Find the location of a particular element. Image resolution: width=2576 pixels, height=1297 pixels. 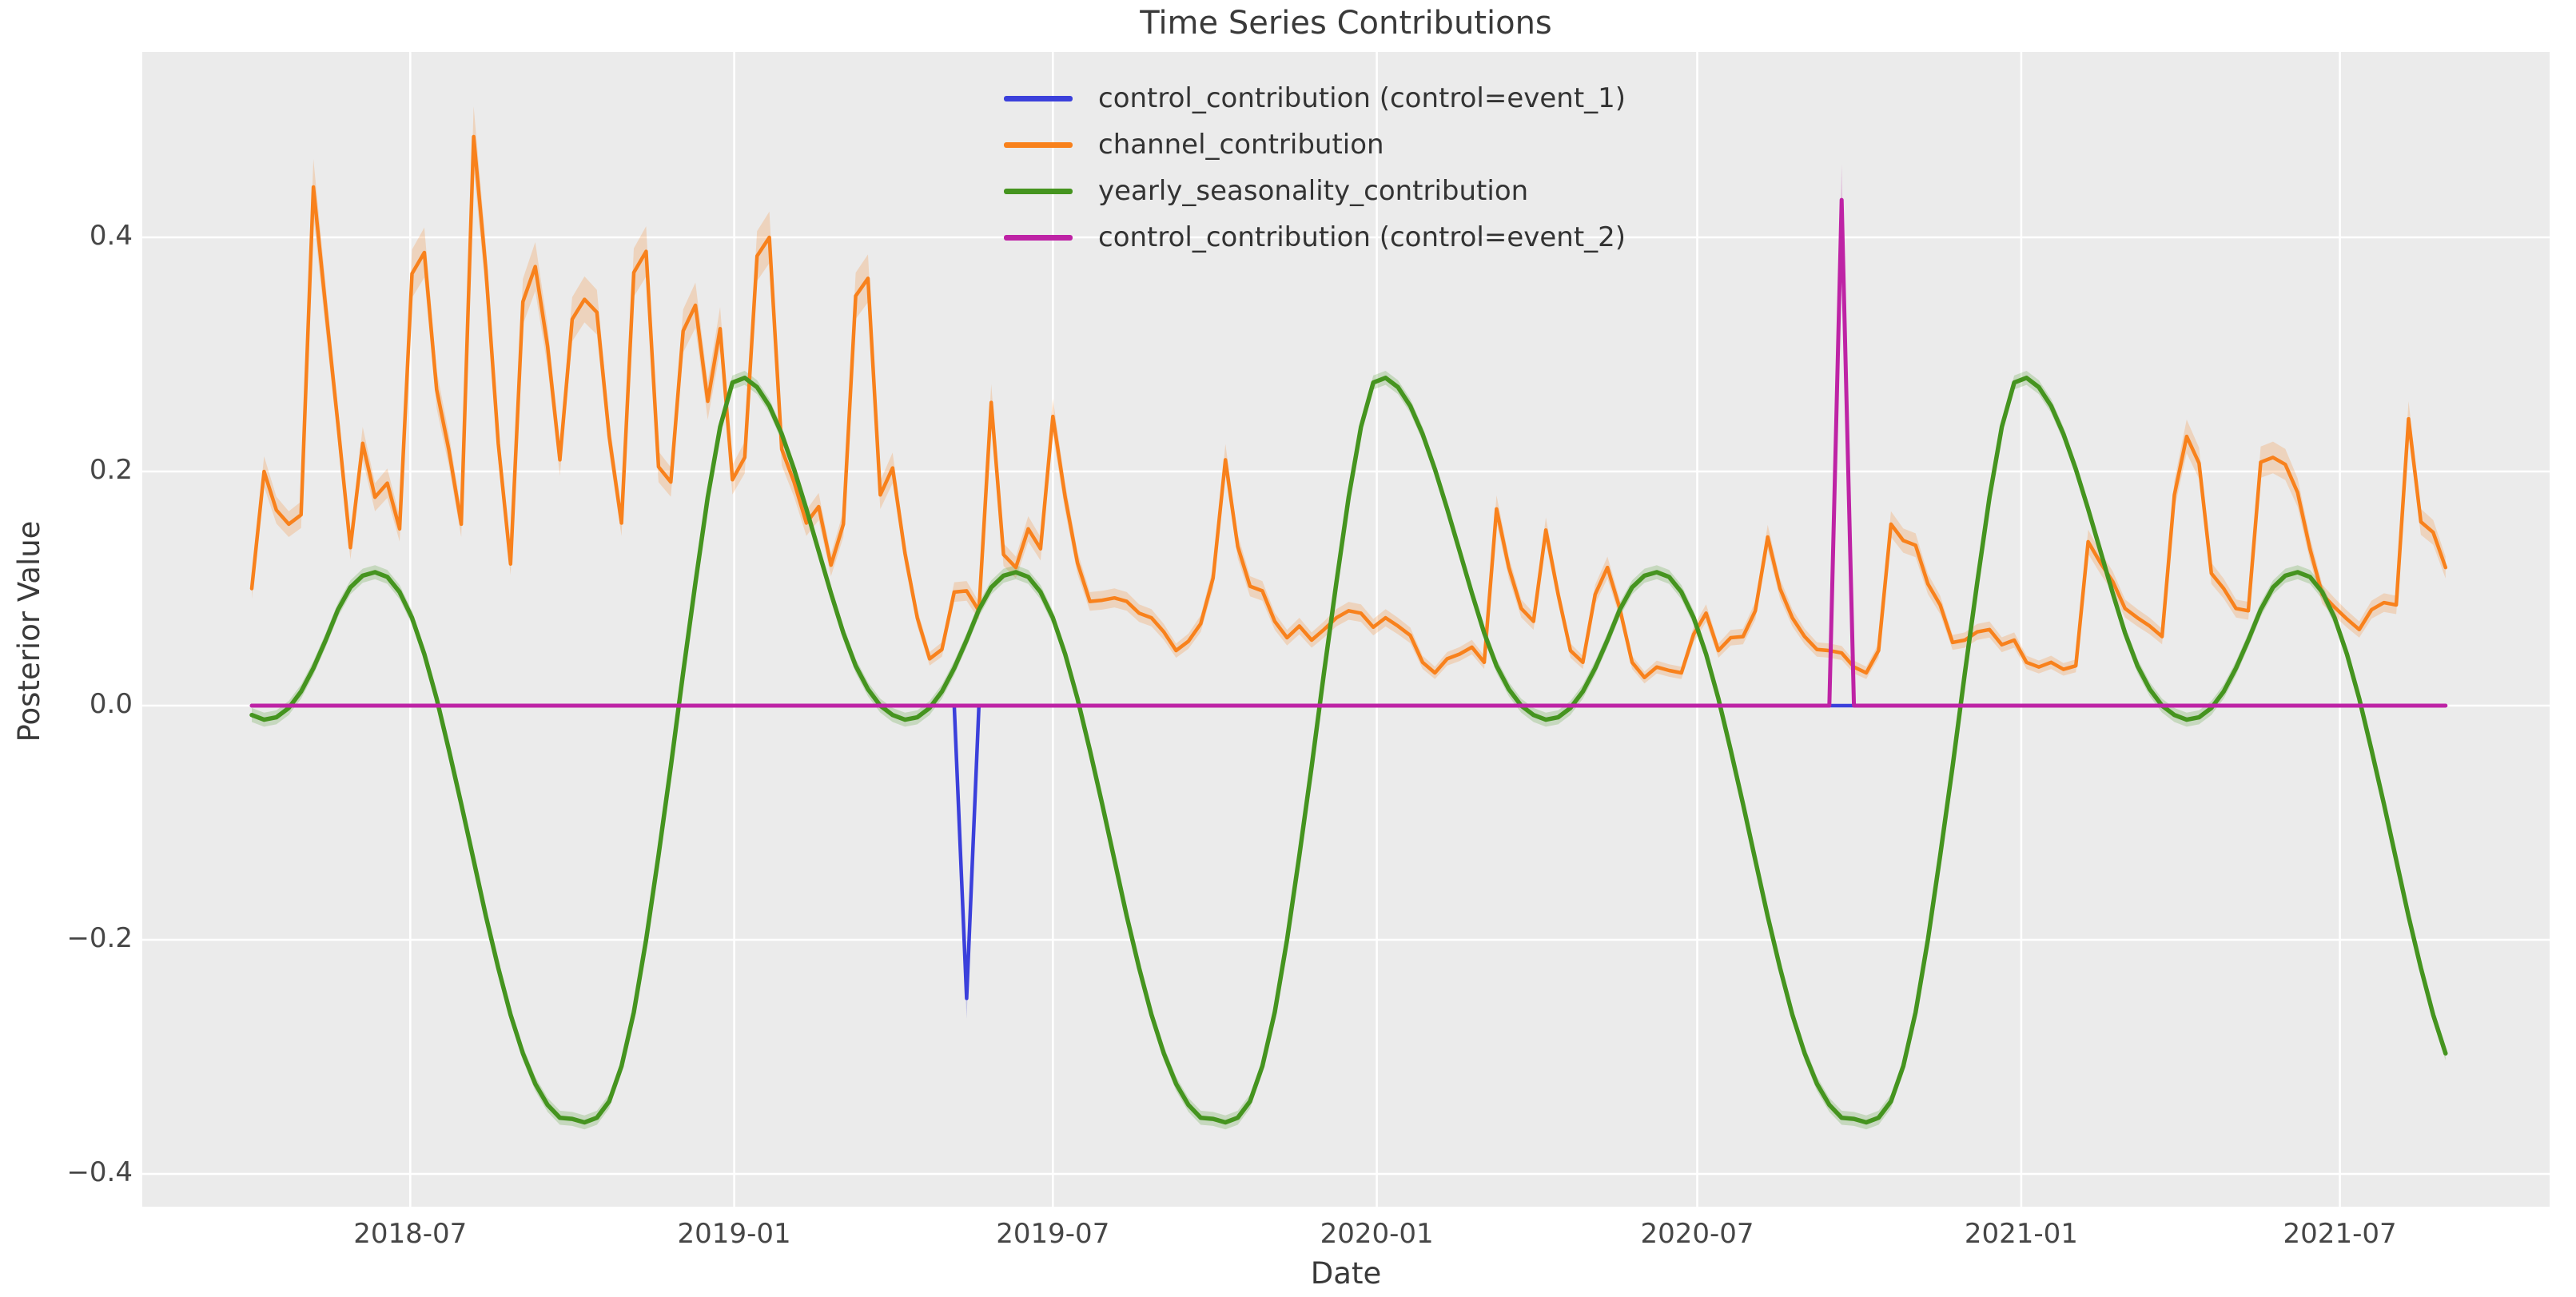

x-tick-label: 2019-07 is located at coordinates (1053, 1234).